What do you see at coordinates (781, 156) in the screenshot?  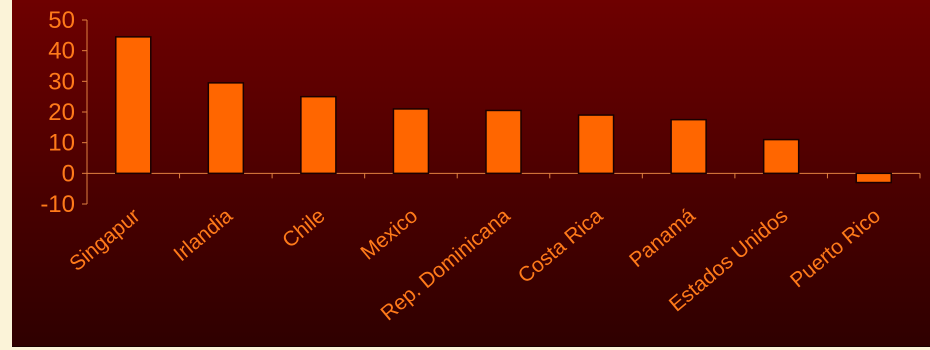 I see `bar-estados-unidos` at bounding box center [781, 156].